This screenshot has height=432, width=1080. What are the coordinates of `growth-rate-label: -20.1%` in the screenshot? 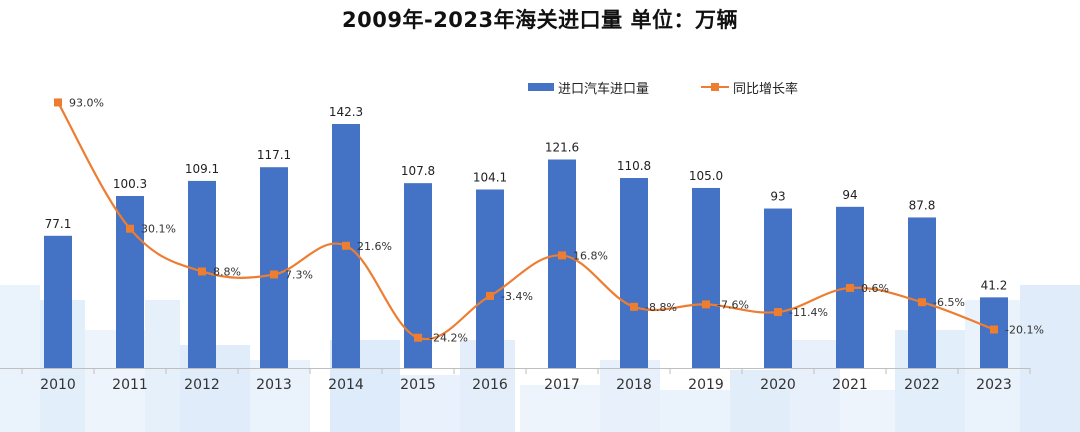 It's located at (1024, 330).